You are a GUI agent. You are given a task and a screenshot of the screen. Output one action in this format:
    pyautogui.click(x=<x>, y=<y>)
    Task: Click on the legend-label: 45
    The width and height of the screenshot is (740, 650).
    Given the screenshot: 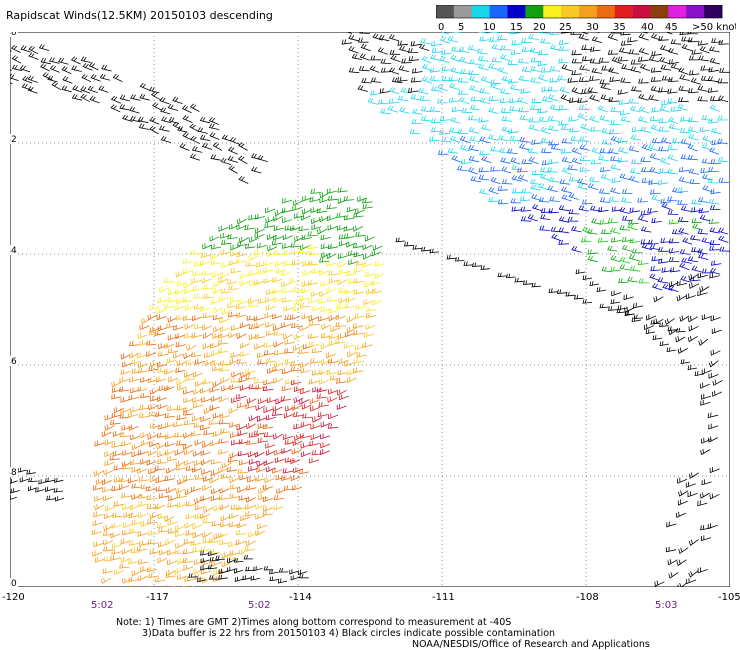 What is the action you would take?
    pyautogui.click(x=671, y=27)
    